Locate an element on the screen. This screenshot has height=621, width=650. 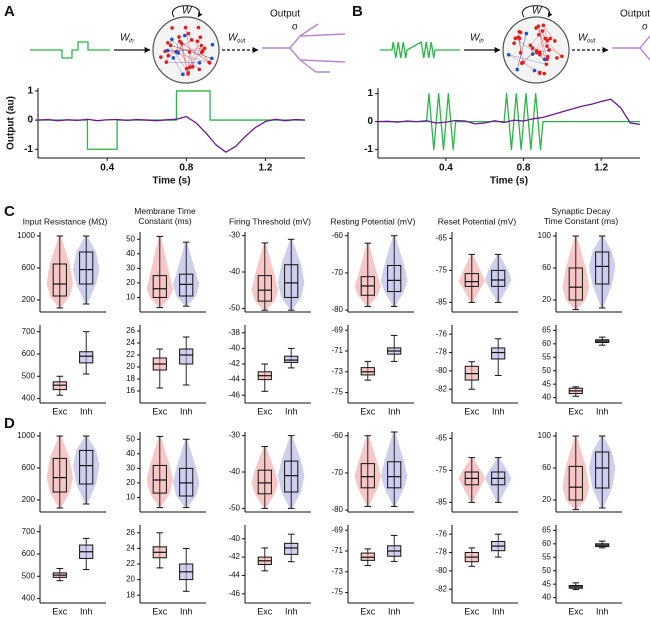
y-tick-label: 24 is located at coordinates (130, 342).